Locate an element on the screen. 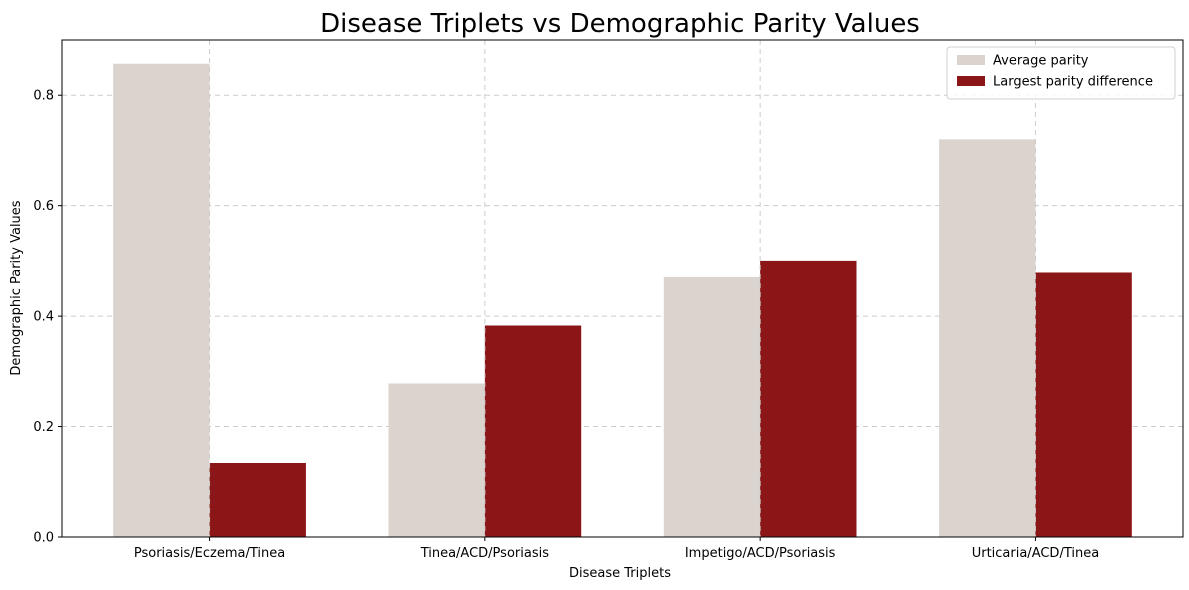  x-axis-label: Disease Triplets is located at coordinates (620, 573).